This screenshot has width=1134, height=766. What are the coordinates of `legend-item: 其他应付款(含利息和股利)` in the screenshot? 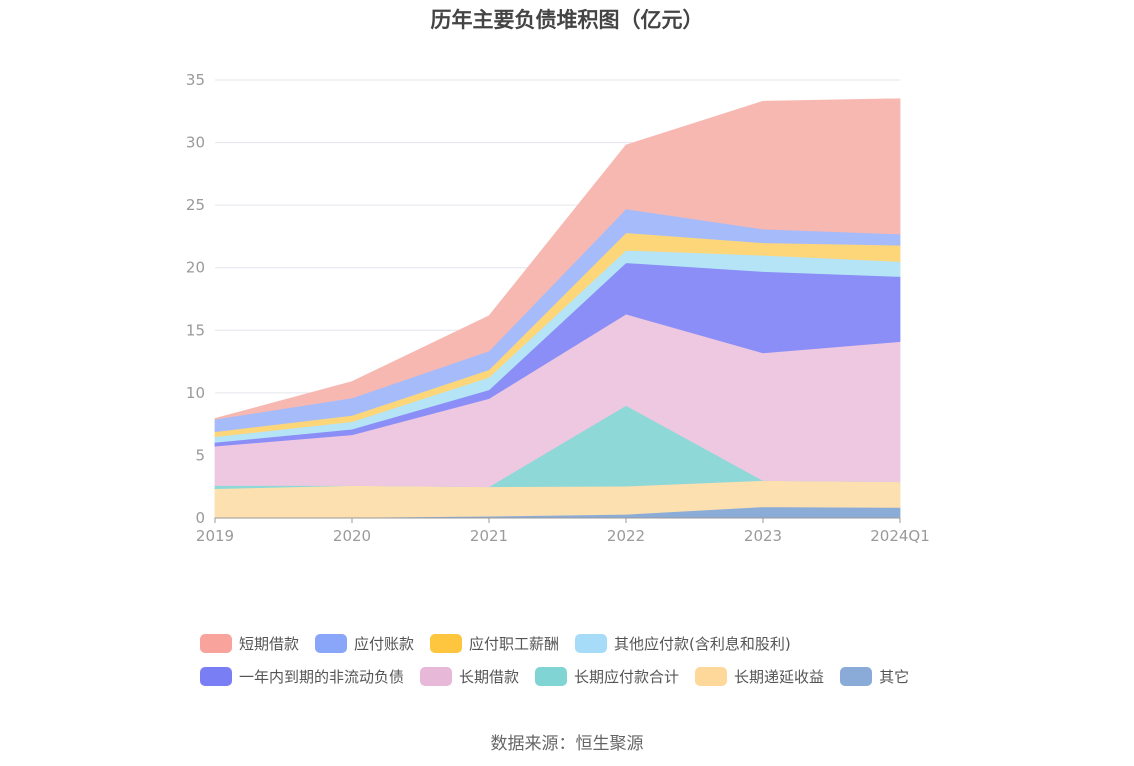 It's located at (683, 643).